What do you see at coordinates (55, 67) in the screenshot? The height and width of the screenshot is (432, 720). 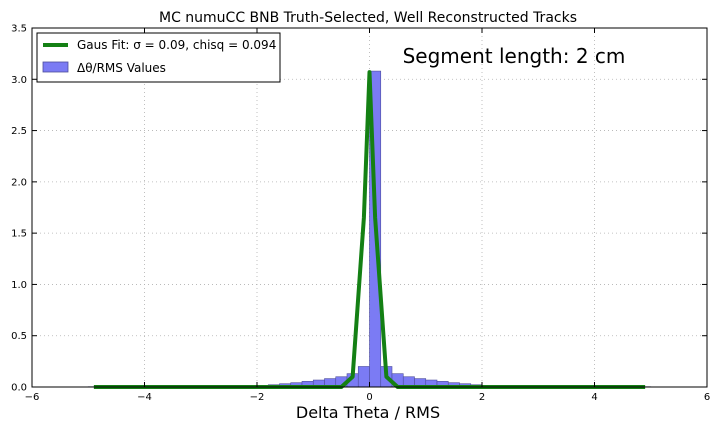 I see `legend-hist-swatch` at bounding box center [55, 67].